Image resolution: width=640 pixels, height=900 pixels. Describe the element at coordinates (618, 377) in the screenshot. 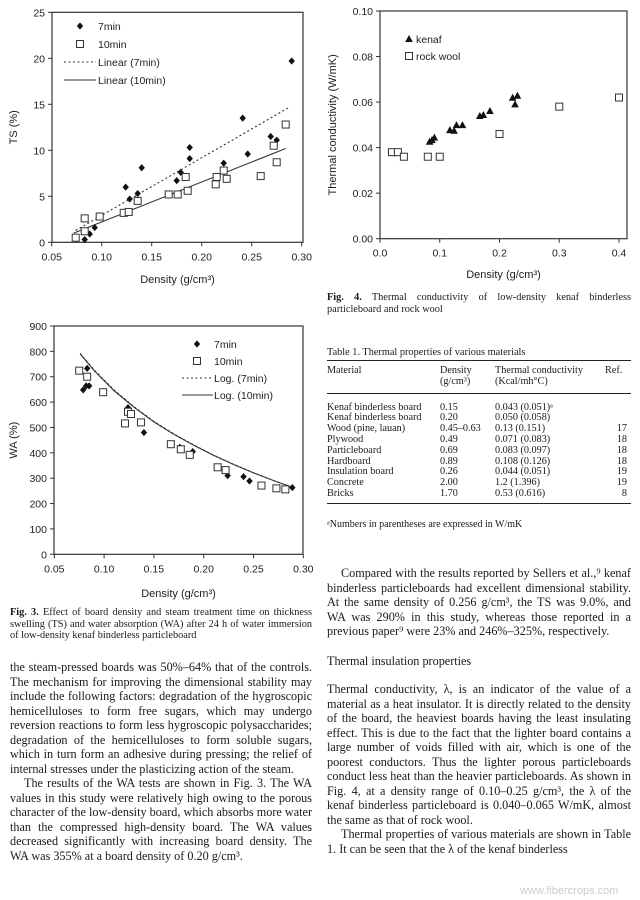

I see `header-ref: Ref.` at that location.